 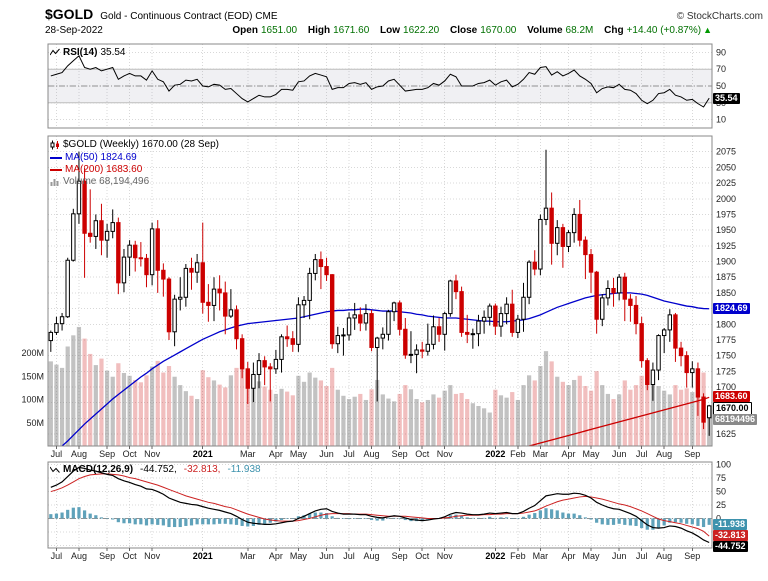 What do you see at coordinates (721, 52) in the screenshot?
I see `svg-text: 90` at bounding box center [721, 52].